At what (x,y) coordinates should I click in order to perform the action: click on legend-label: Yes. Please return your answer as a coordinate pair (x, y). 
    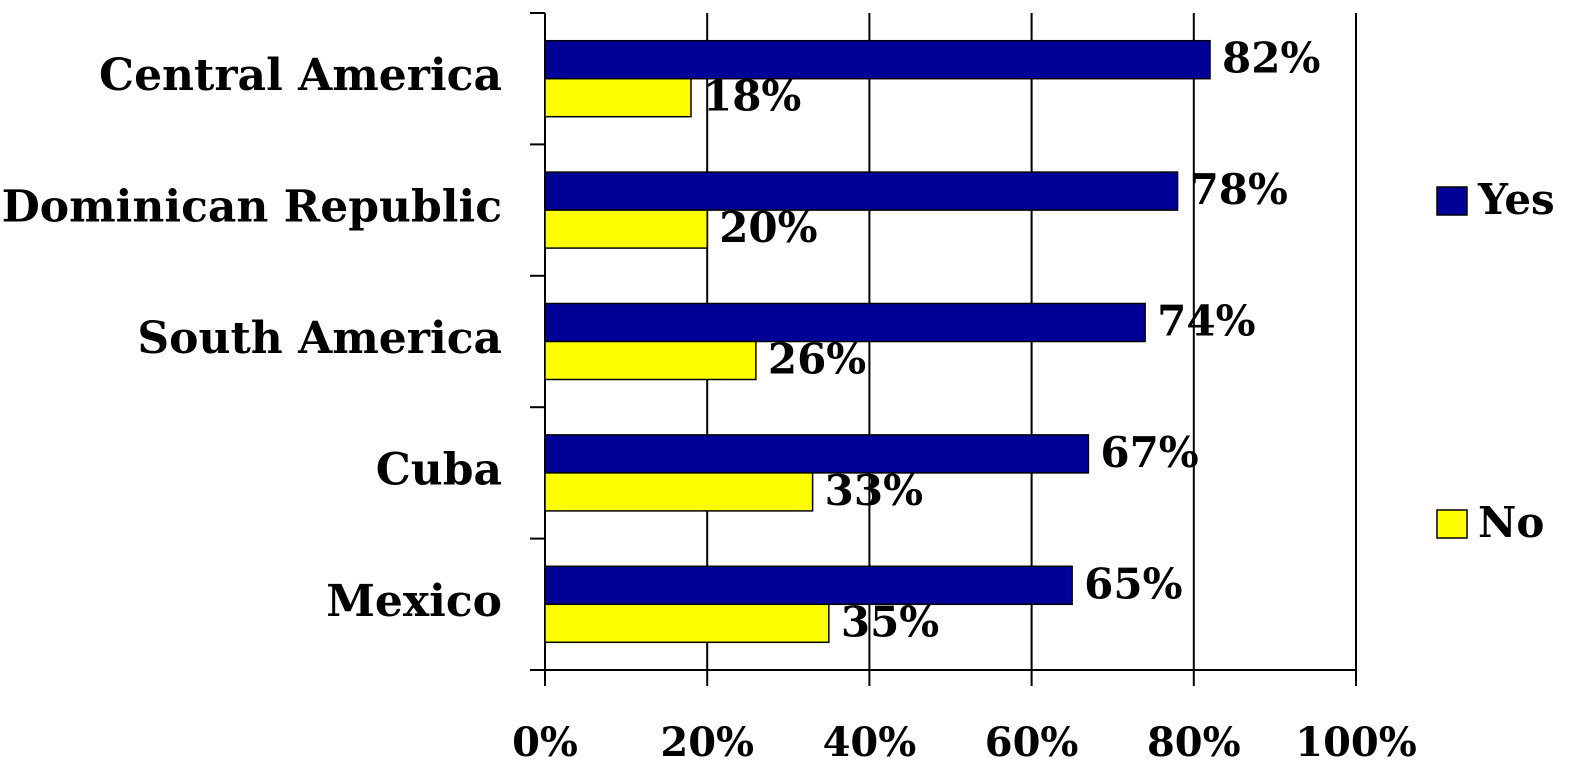
    Looking at the image, I should click on (1516, 199).